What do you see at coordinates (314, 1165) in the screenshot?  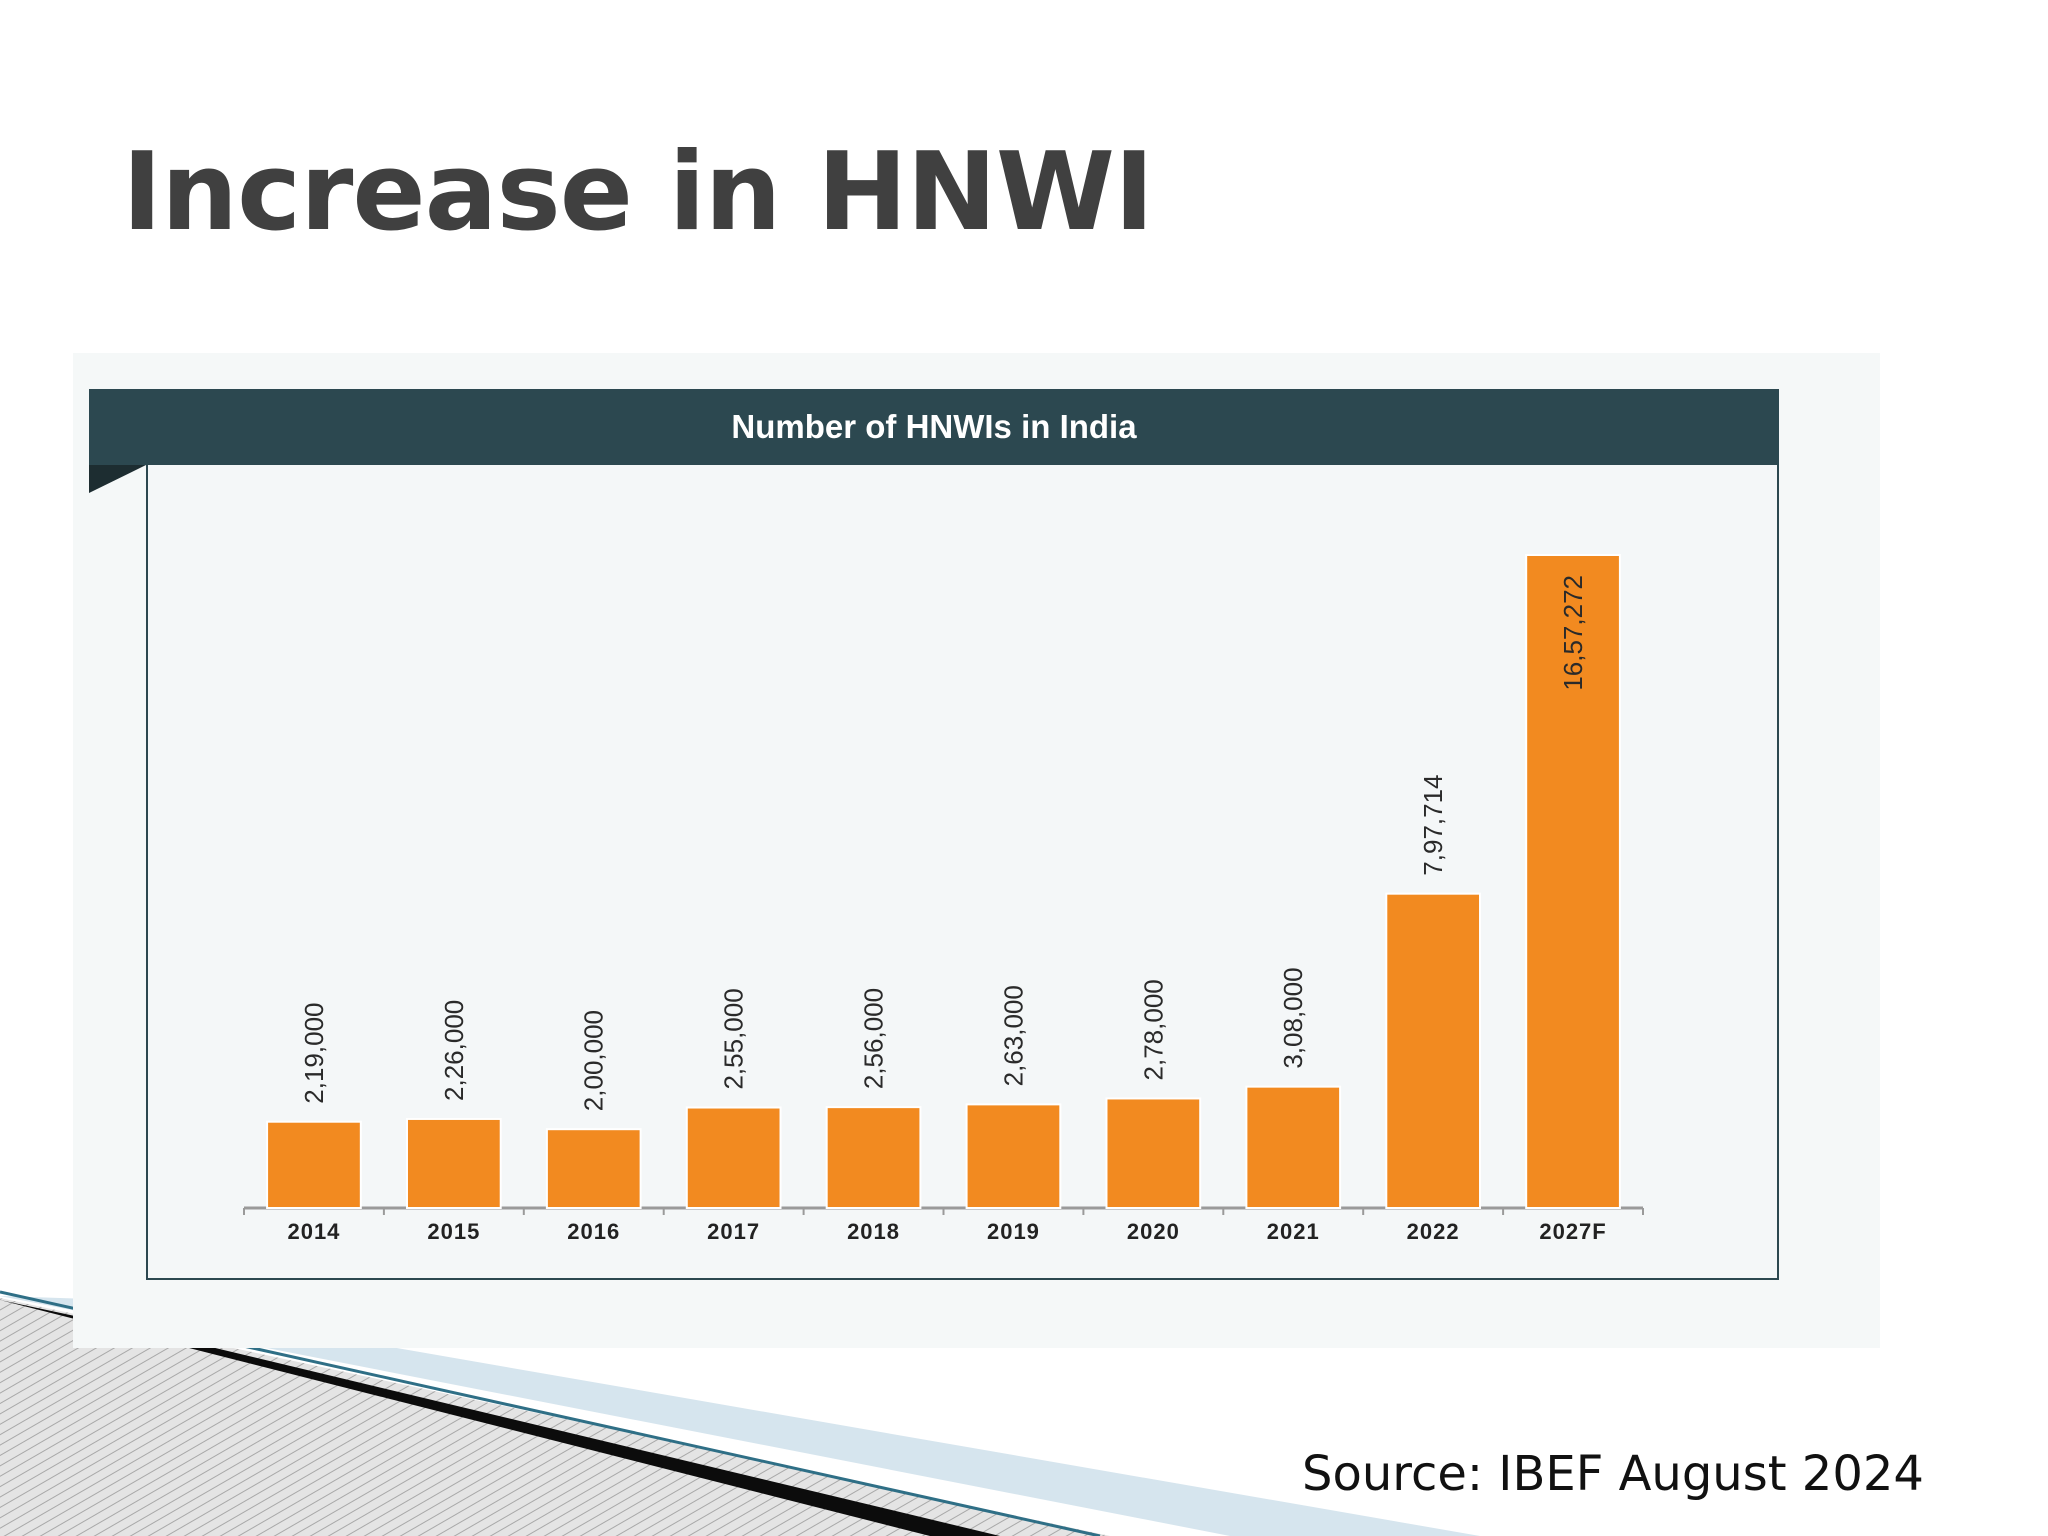 I see `bar-2014` at bounding box center [314, 1165].